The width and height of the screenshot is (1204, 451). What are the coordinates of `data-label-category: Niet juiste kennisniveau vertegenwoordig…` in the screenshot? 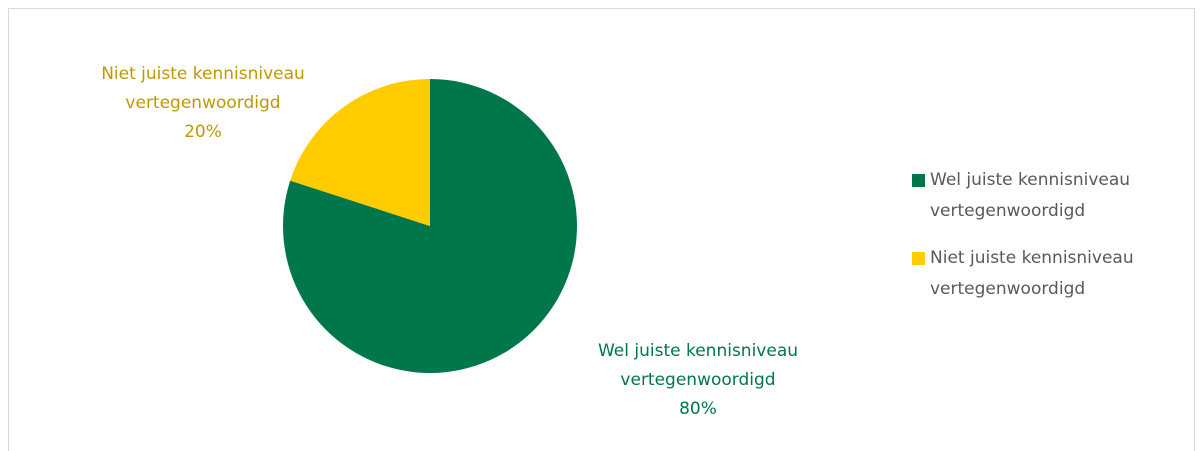 It's located at (203, 88).